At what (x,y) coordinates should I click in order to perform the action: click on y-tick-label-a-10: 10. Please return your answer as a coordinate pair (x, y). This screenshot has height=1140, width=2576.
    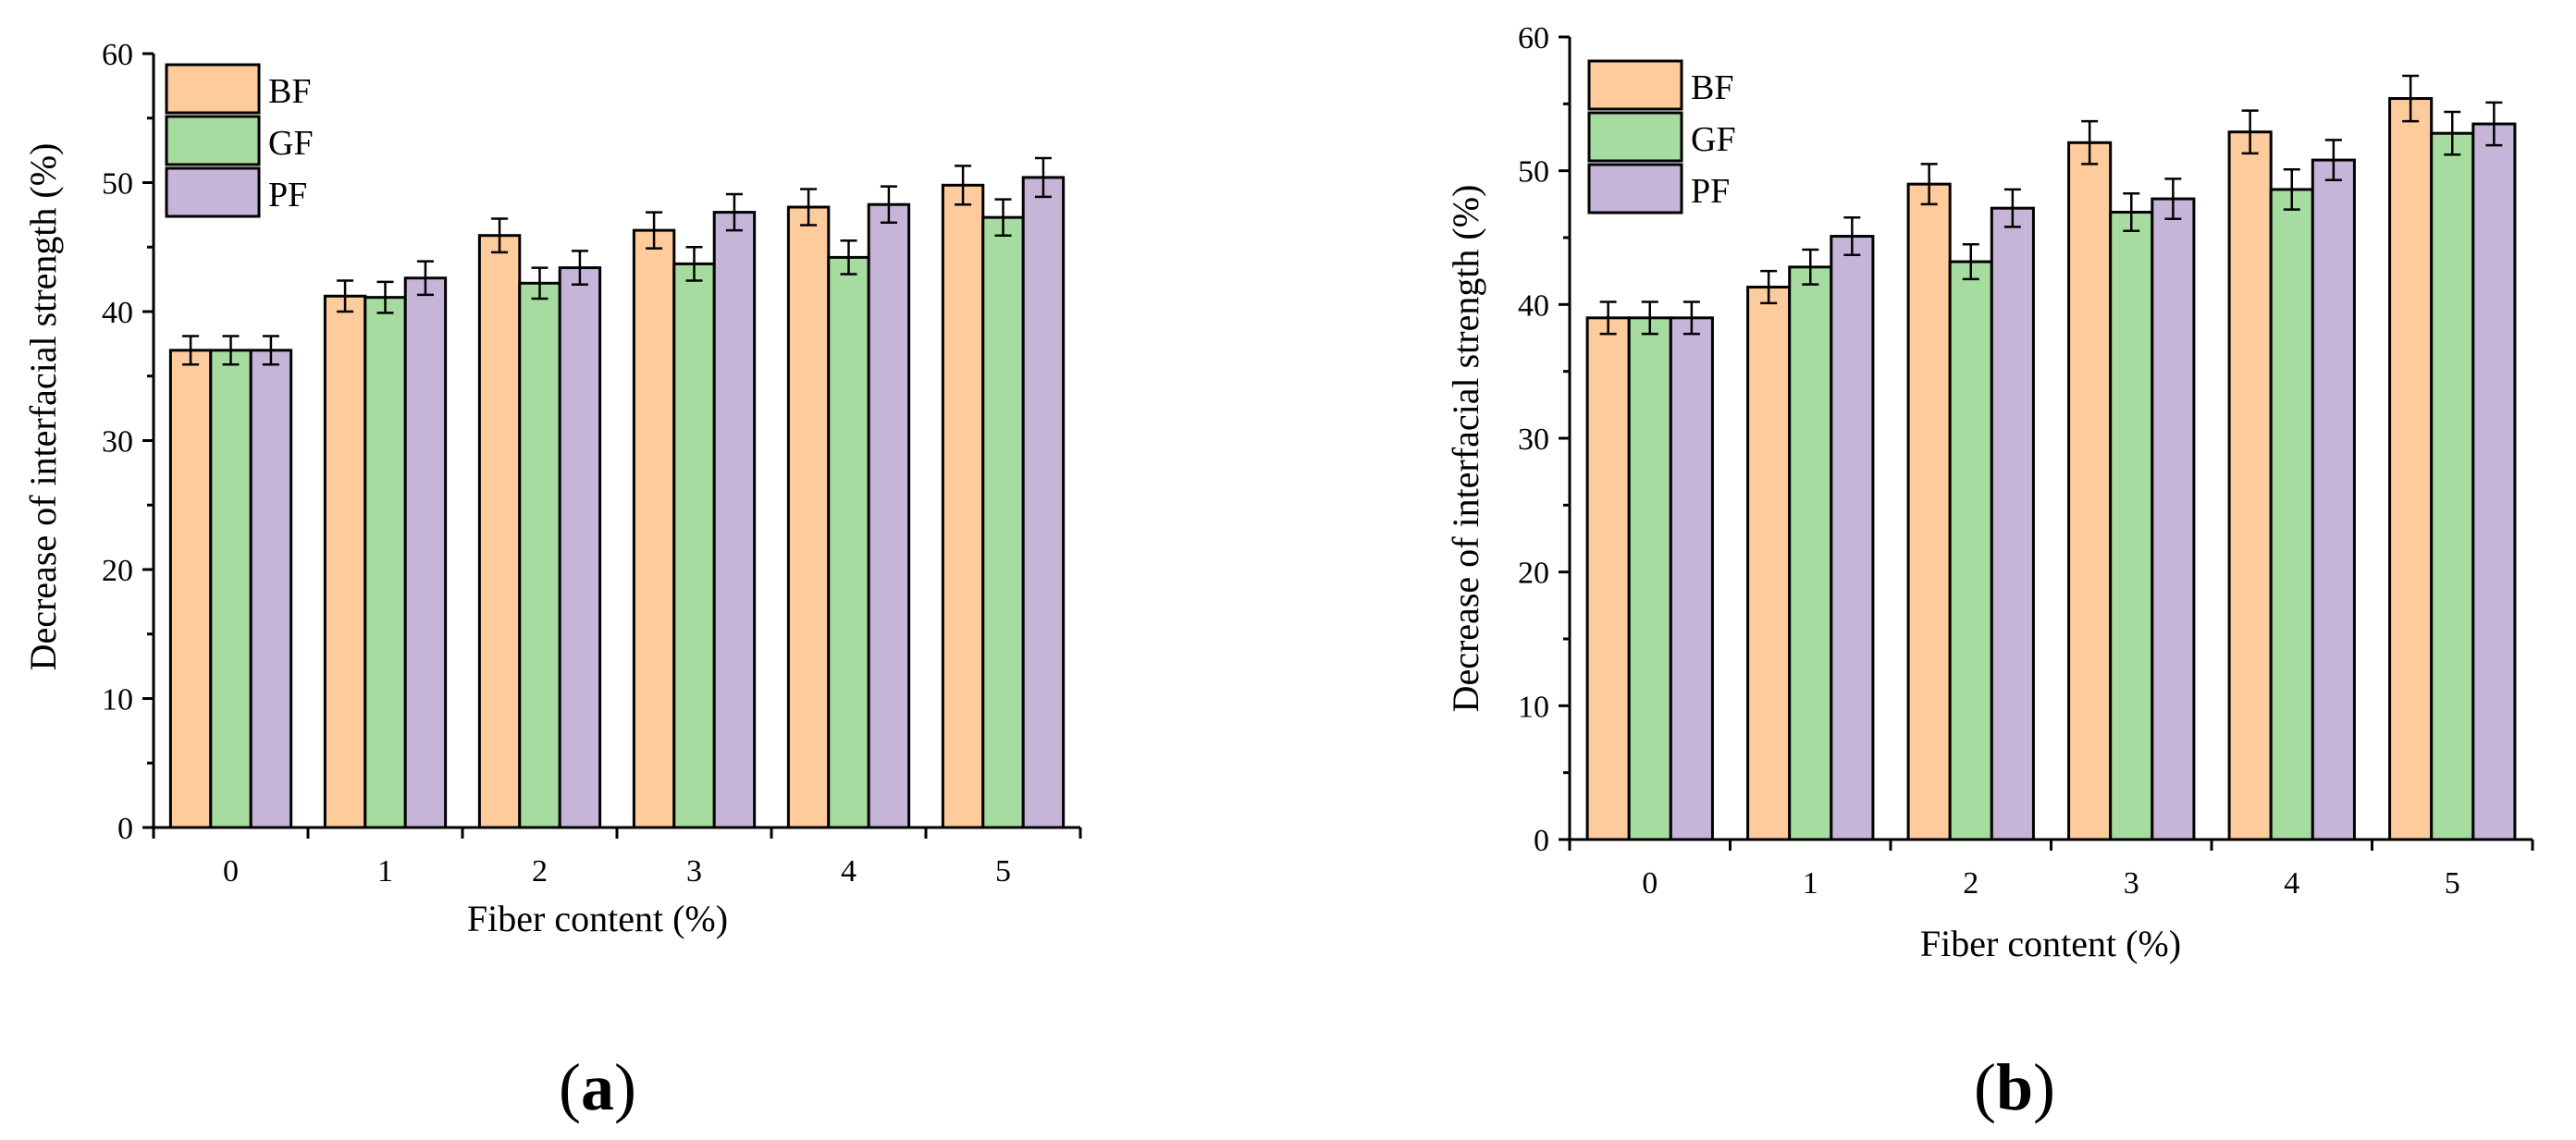
    Looking at the image, I should click on (117, 700).